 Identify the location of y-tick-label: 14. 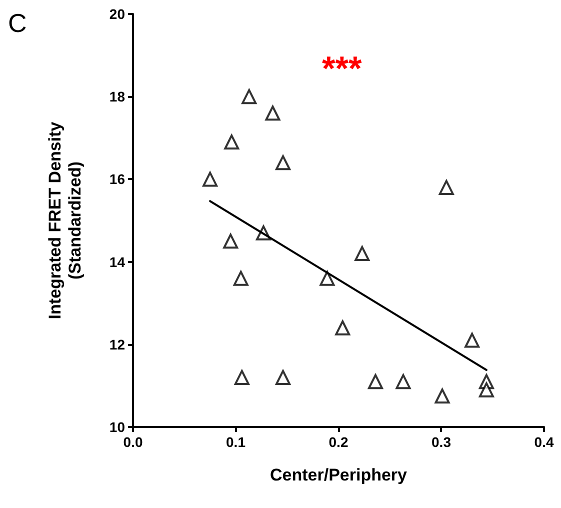
(117, 262).